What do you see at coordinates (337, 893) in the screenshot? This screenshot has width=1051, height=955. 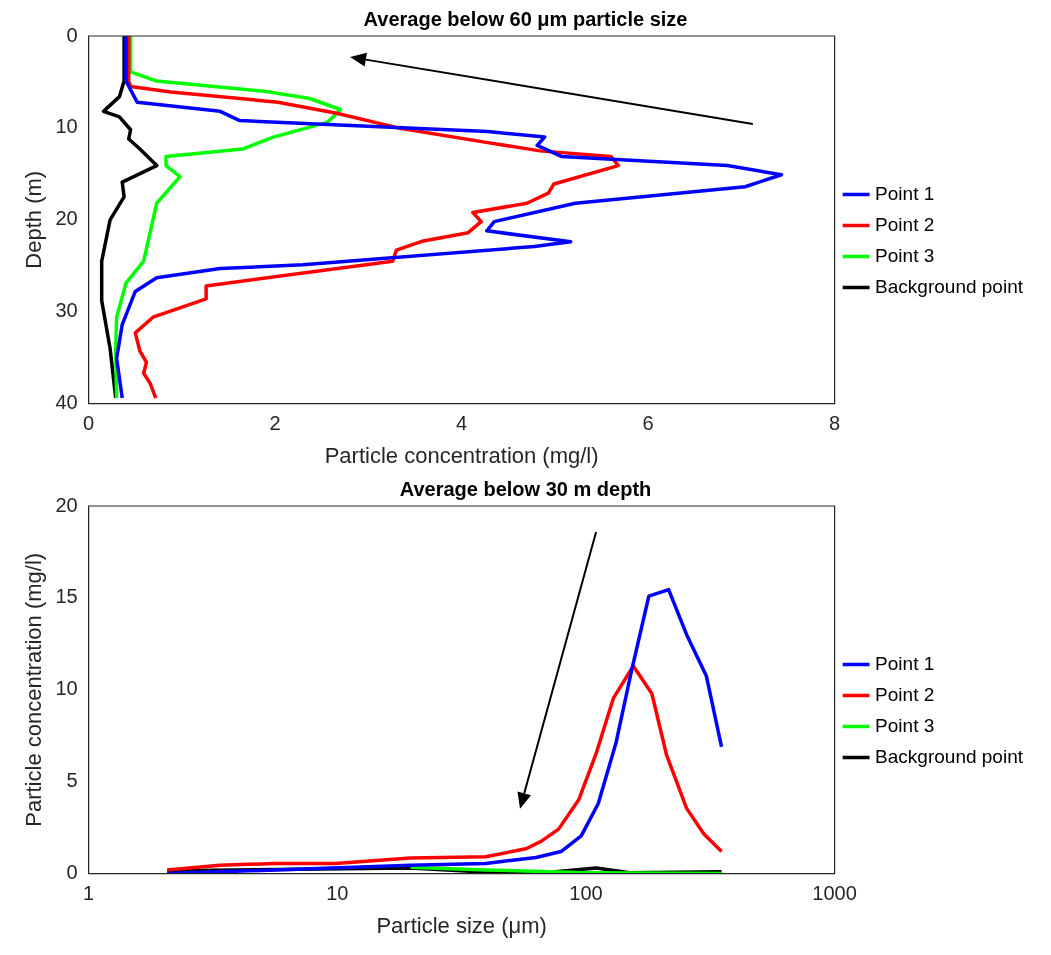 I see `x-tick-label: 10` at bounding box center [337, 893].